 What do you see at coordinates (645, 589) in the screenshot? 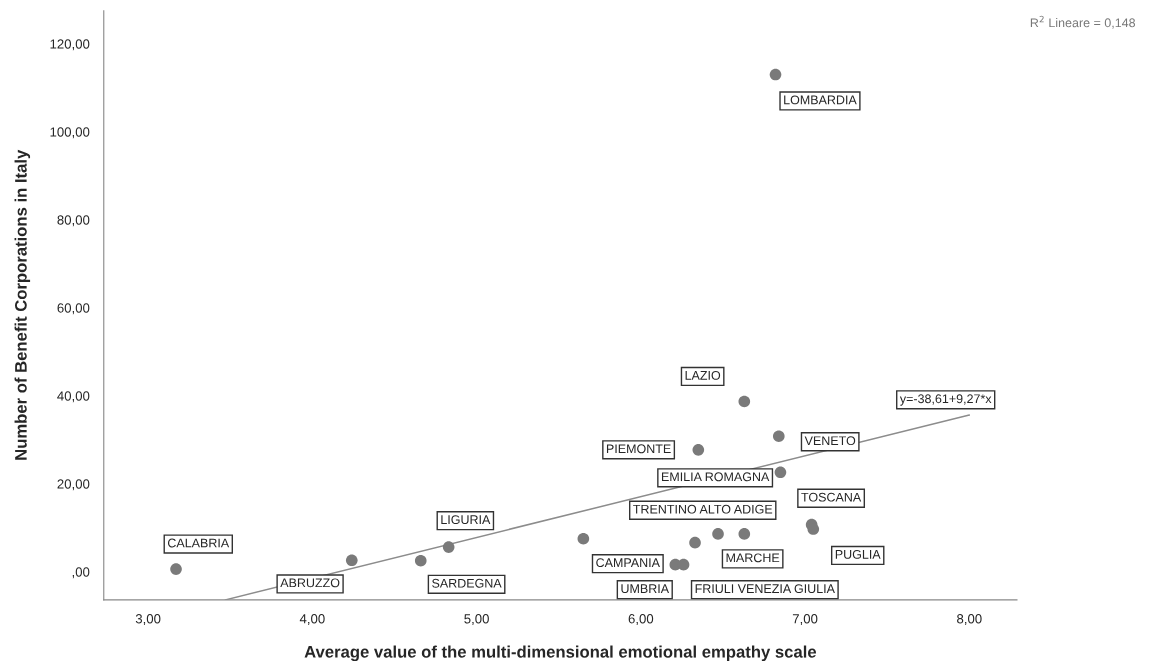
I see `annotation: UMBRIA` at bounding box center [645, 589].